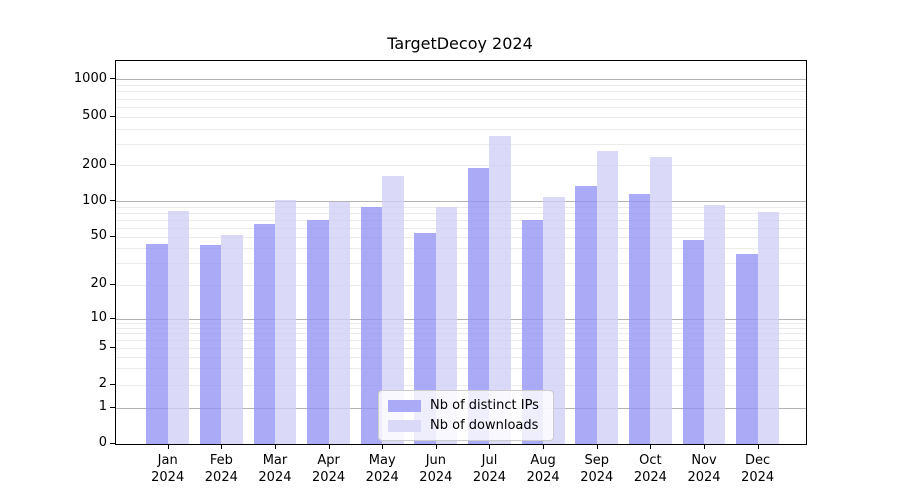 This screenshot has height=500, width=900. I want to click on ytick-label-10: 10, so click(98, 317).